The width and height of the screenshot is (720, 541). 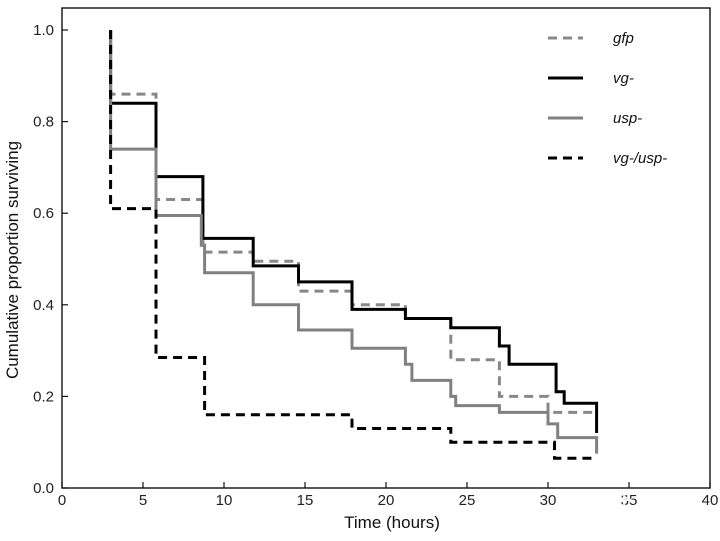 I want to click on x-tick-label: 20, so click(x=386, y=500).